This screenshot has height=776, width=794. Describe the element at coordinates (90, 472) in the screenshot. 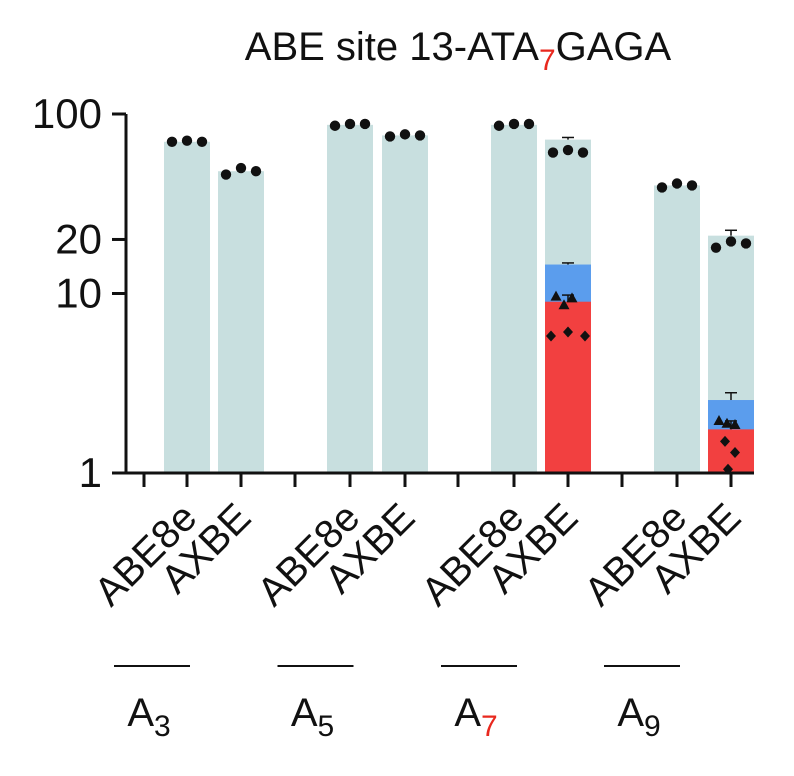

I see `y-tick-label: 1` at that location.